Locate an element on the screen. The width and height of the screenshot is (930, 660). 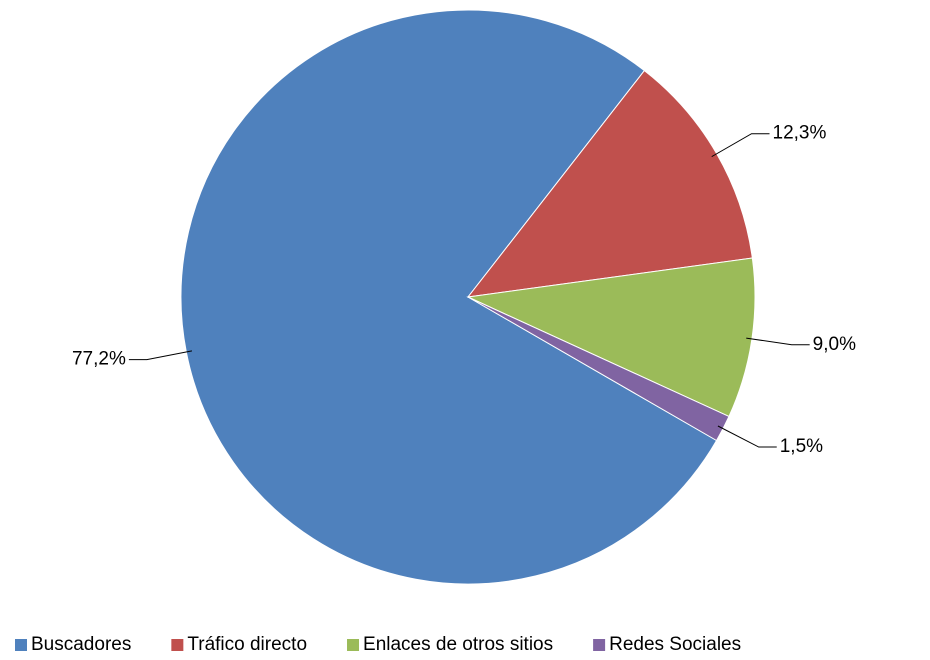
data-label: 9,0% is located at coordinates (834, 344).